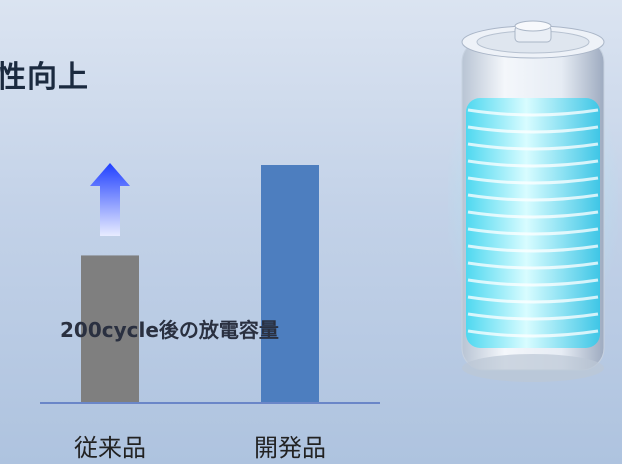 The image size is (622, 464). Describe the element at coordinates (44, 77) in the screenshot. I see `page-title: 性向上` at that location.